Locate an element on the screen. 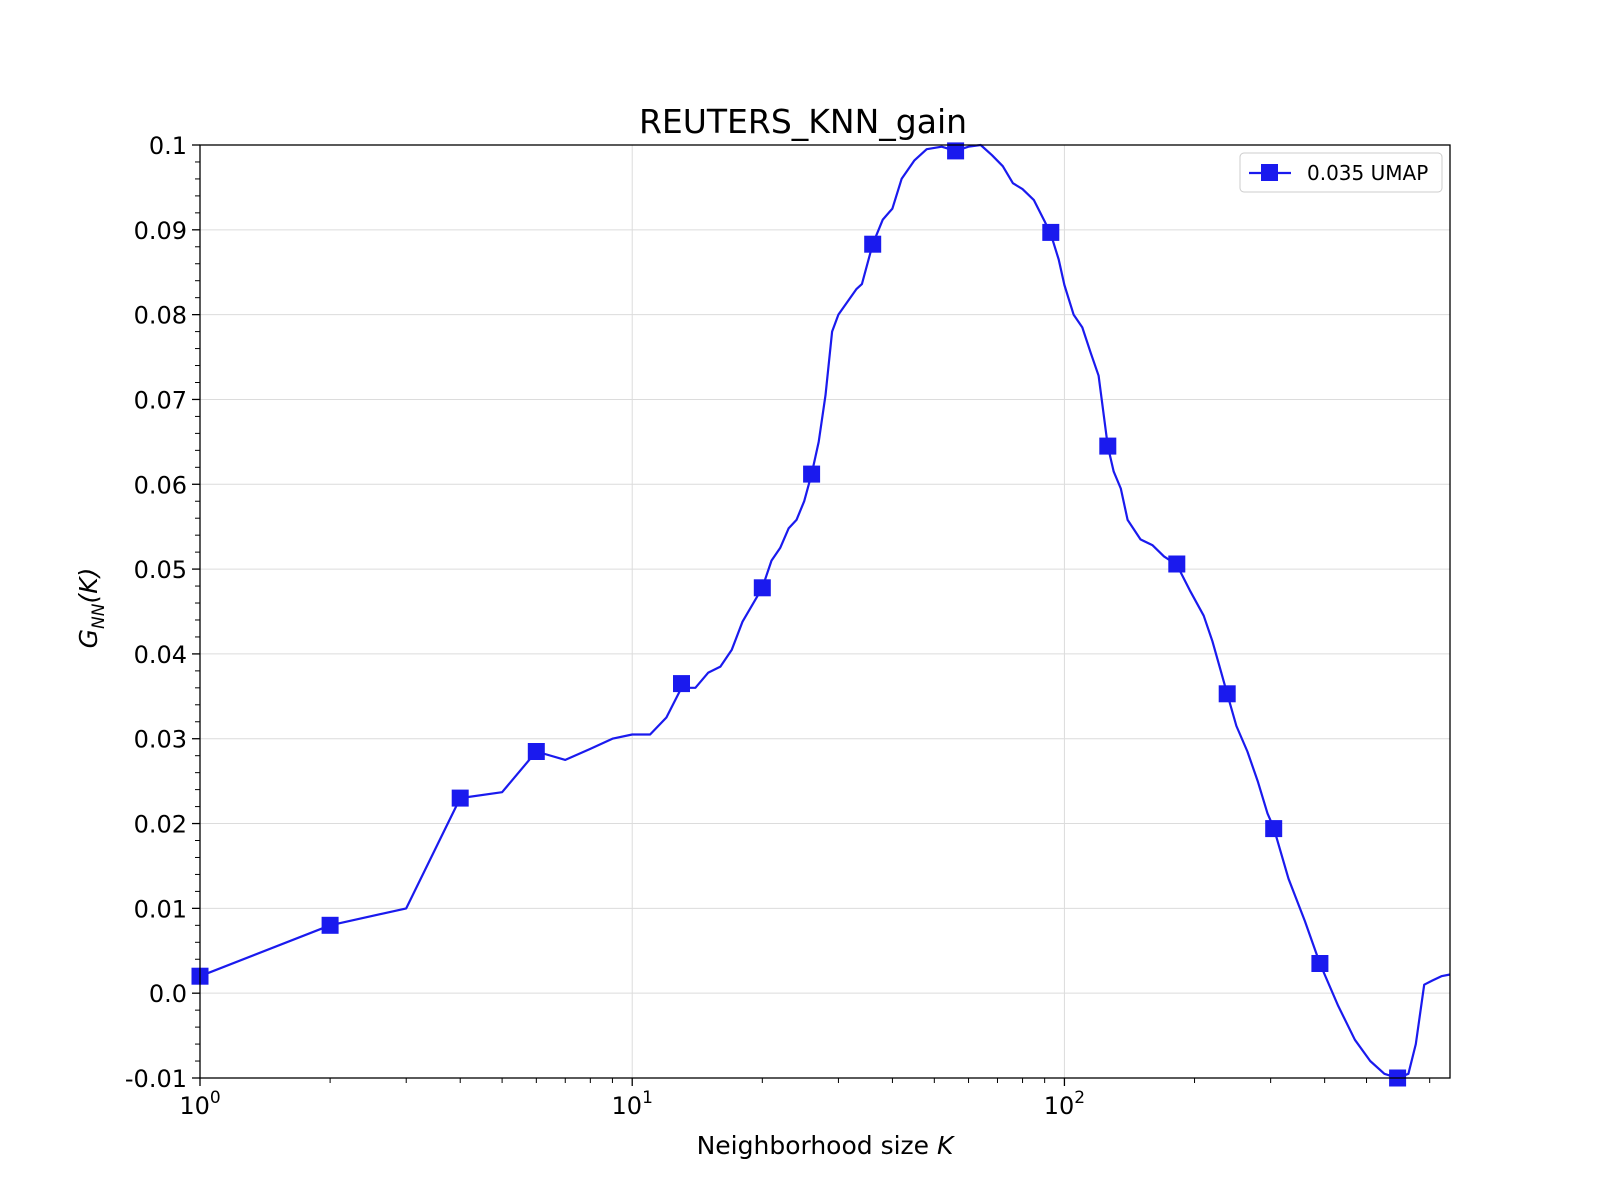  y-axis-label-rest: (K) is located at coordinates (88, 586).